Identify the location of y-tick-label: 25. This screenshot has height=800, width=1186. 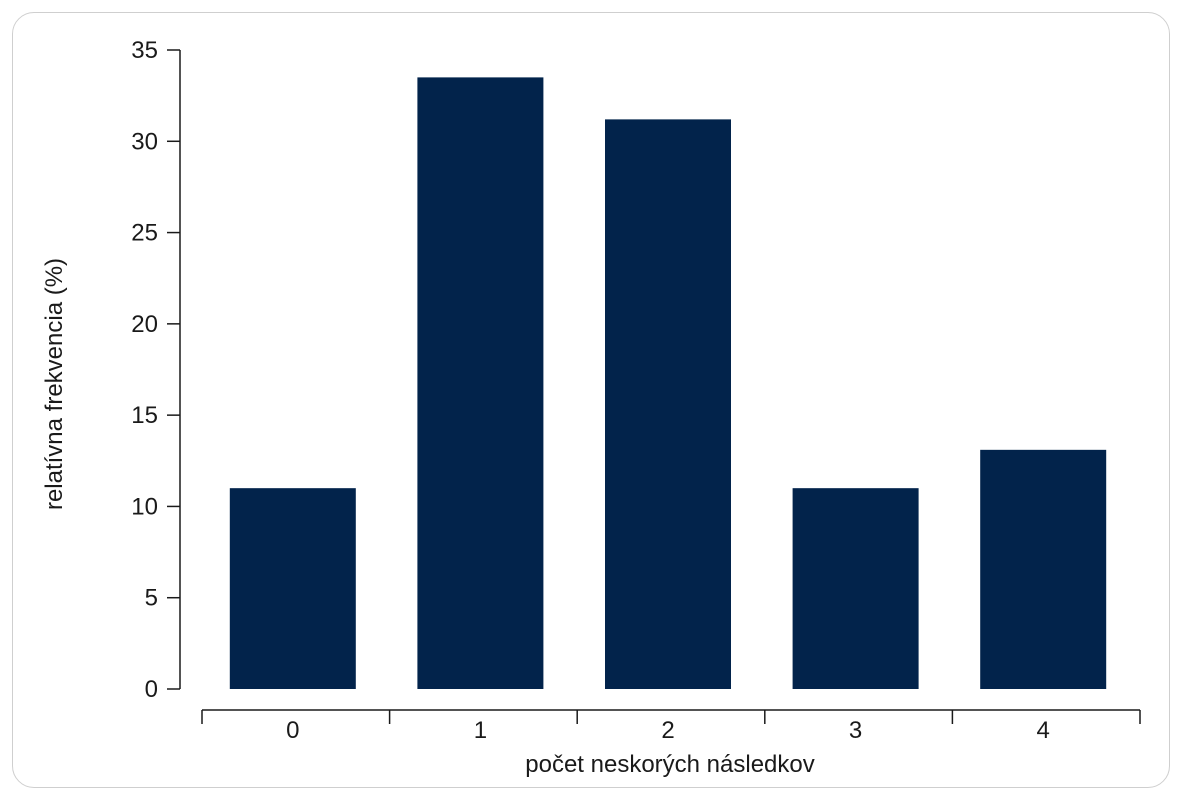
(144, 233).